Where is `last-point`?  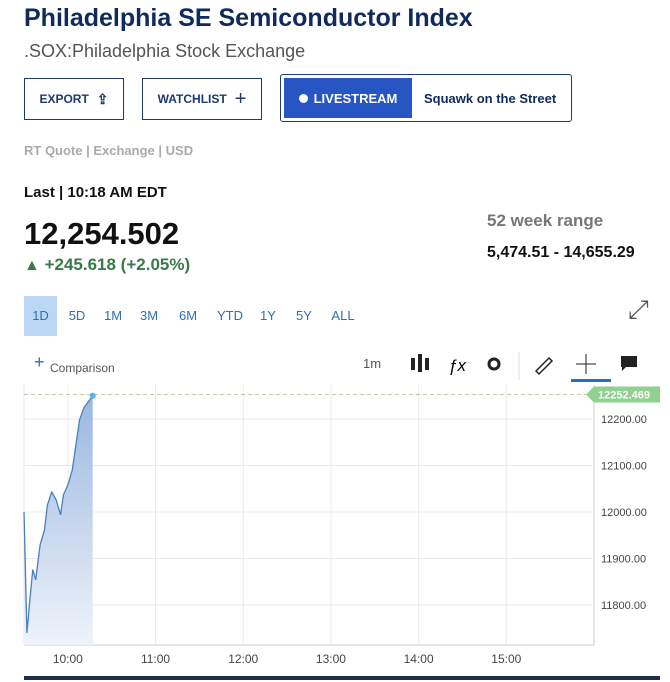 last-point is located at coordinates (92, 395).